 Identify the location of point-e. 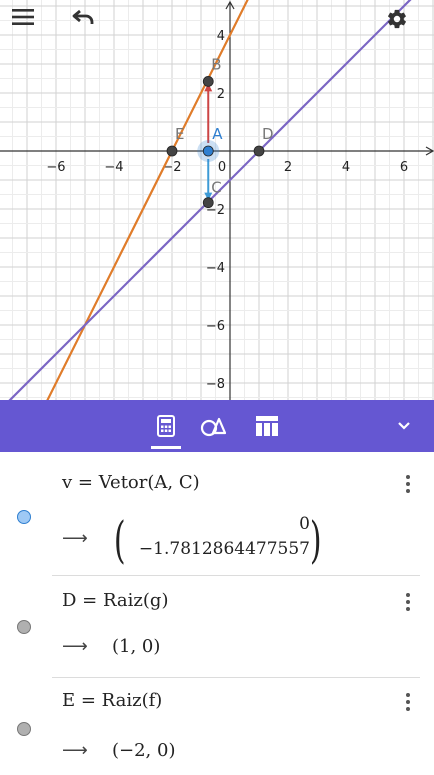
(172, 151).